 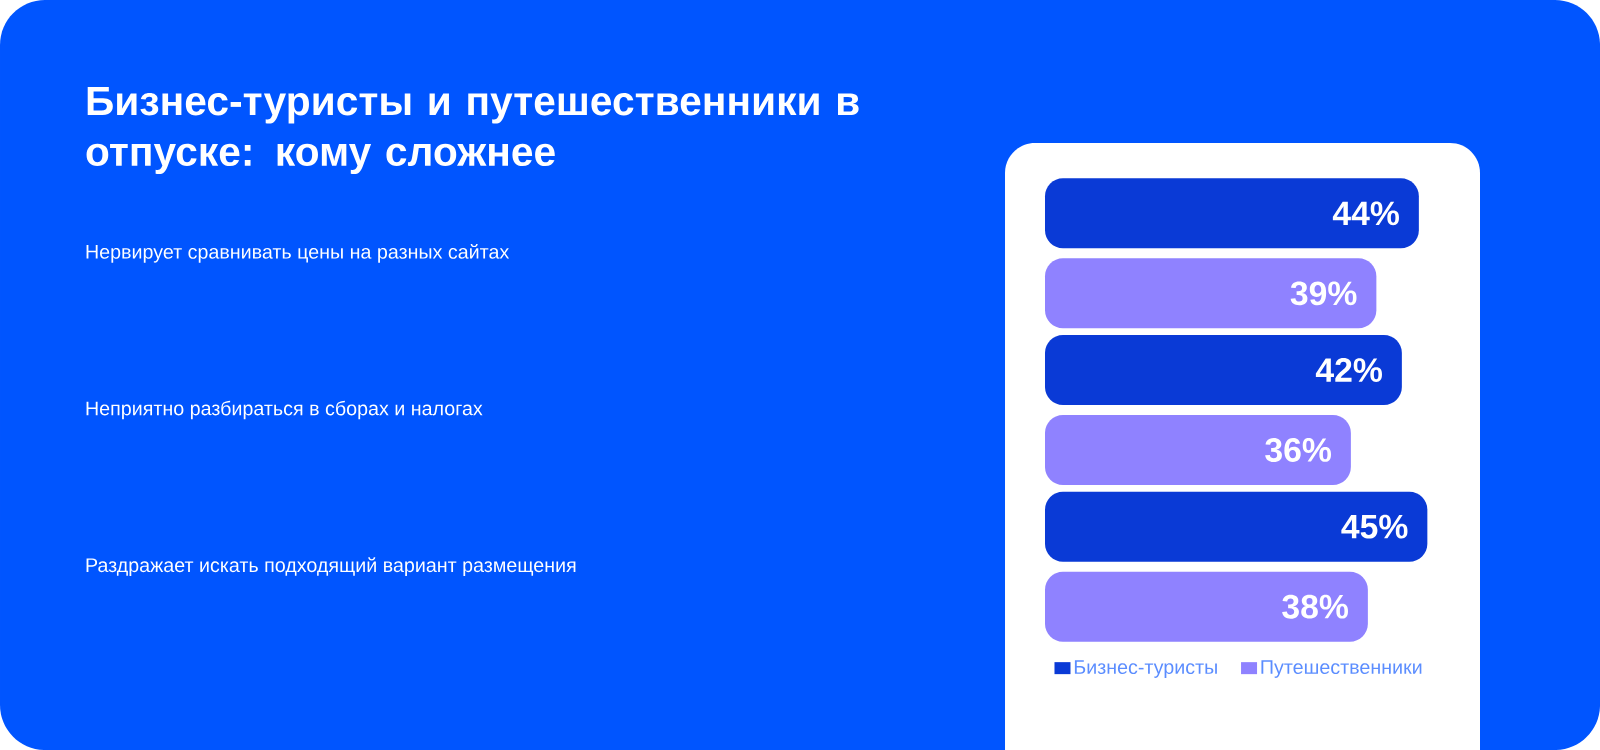 What do you see at coordinates (472, 130) in the screenshot?
I see `text: Бизнес-туристы и путешественники в отпуске: кому сложнее` at bounding box center [472, 130].